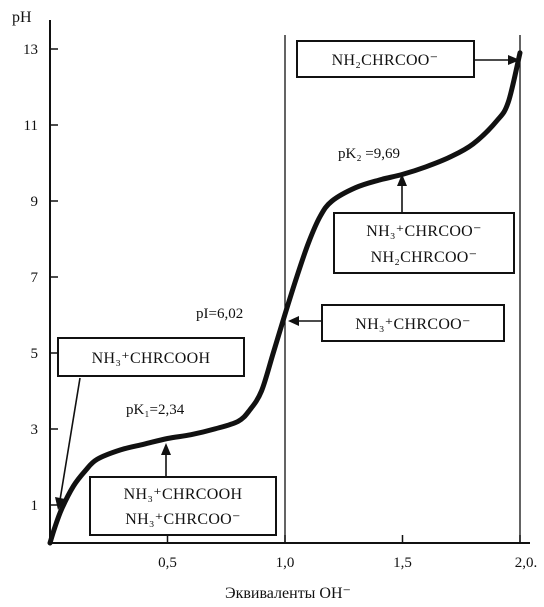 Image resolution: width=544 pixels, height=607 pixels. I want to click on arrow-cation, so click(70, 439).